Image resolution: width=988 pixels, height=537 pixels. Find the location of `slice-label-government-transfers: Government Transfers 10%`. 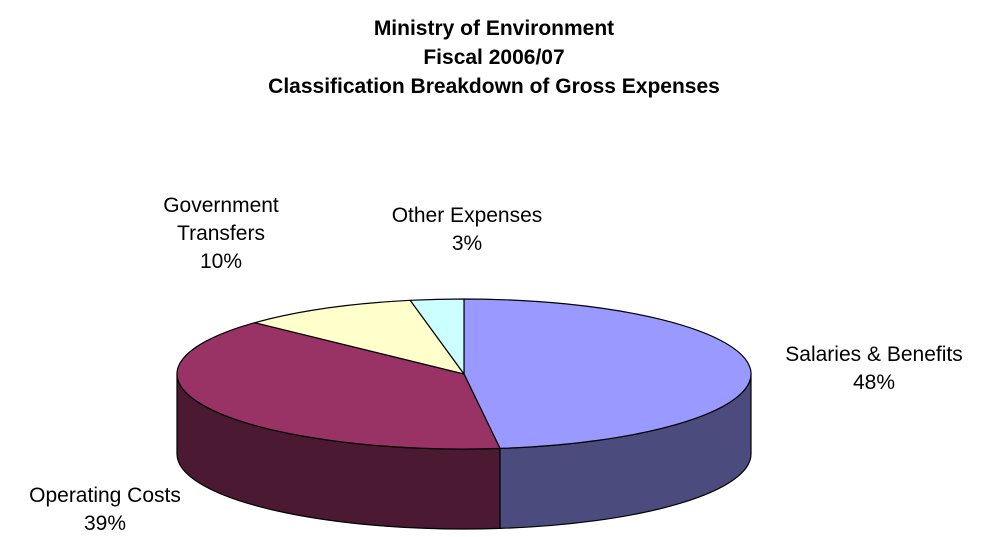

slice-label-government-transfers: Government Transfers 10% is located at coordinates (221, 233).